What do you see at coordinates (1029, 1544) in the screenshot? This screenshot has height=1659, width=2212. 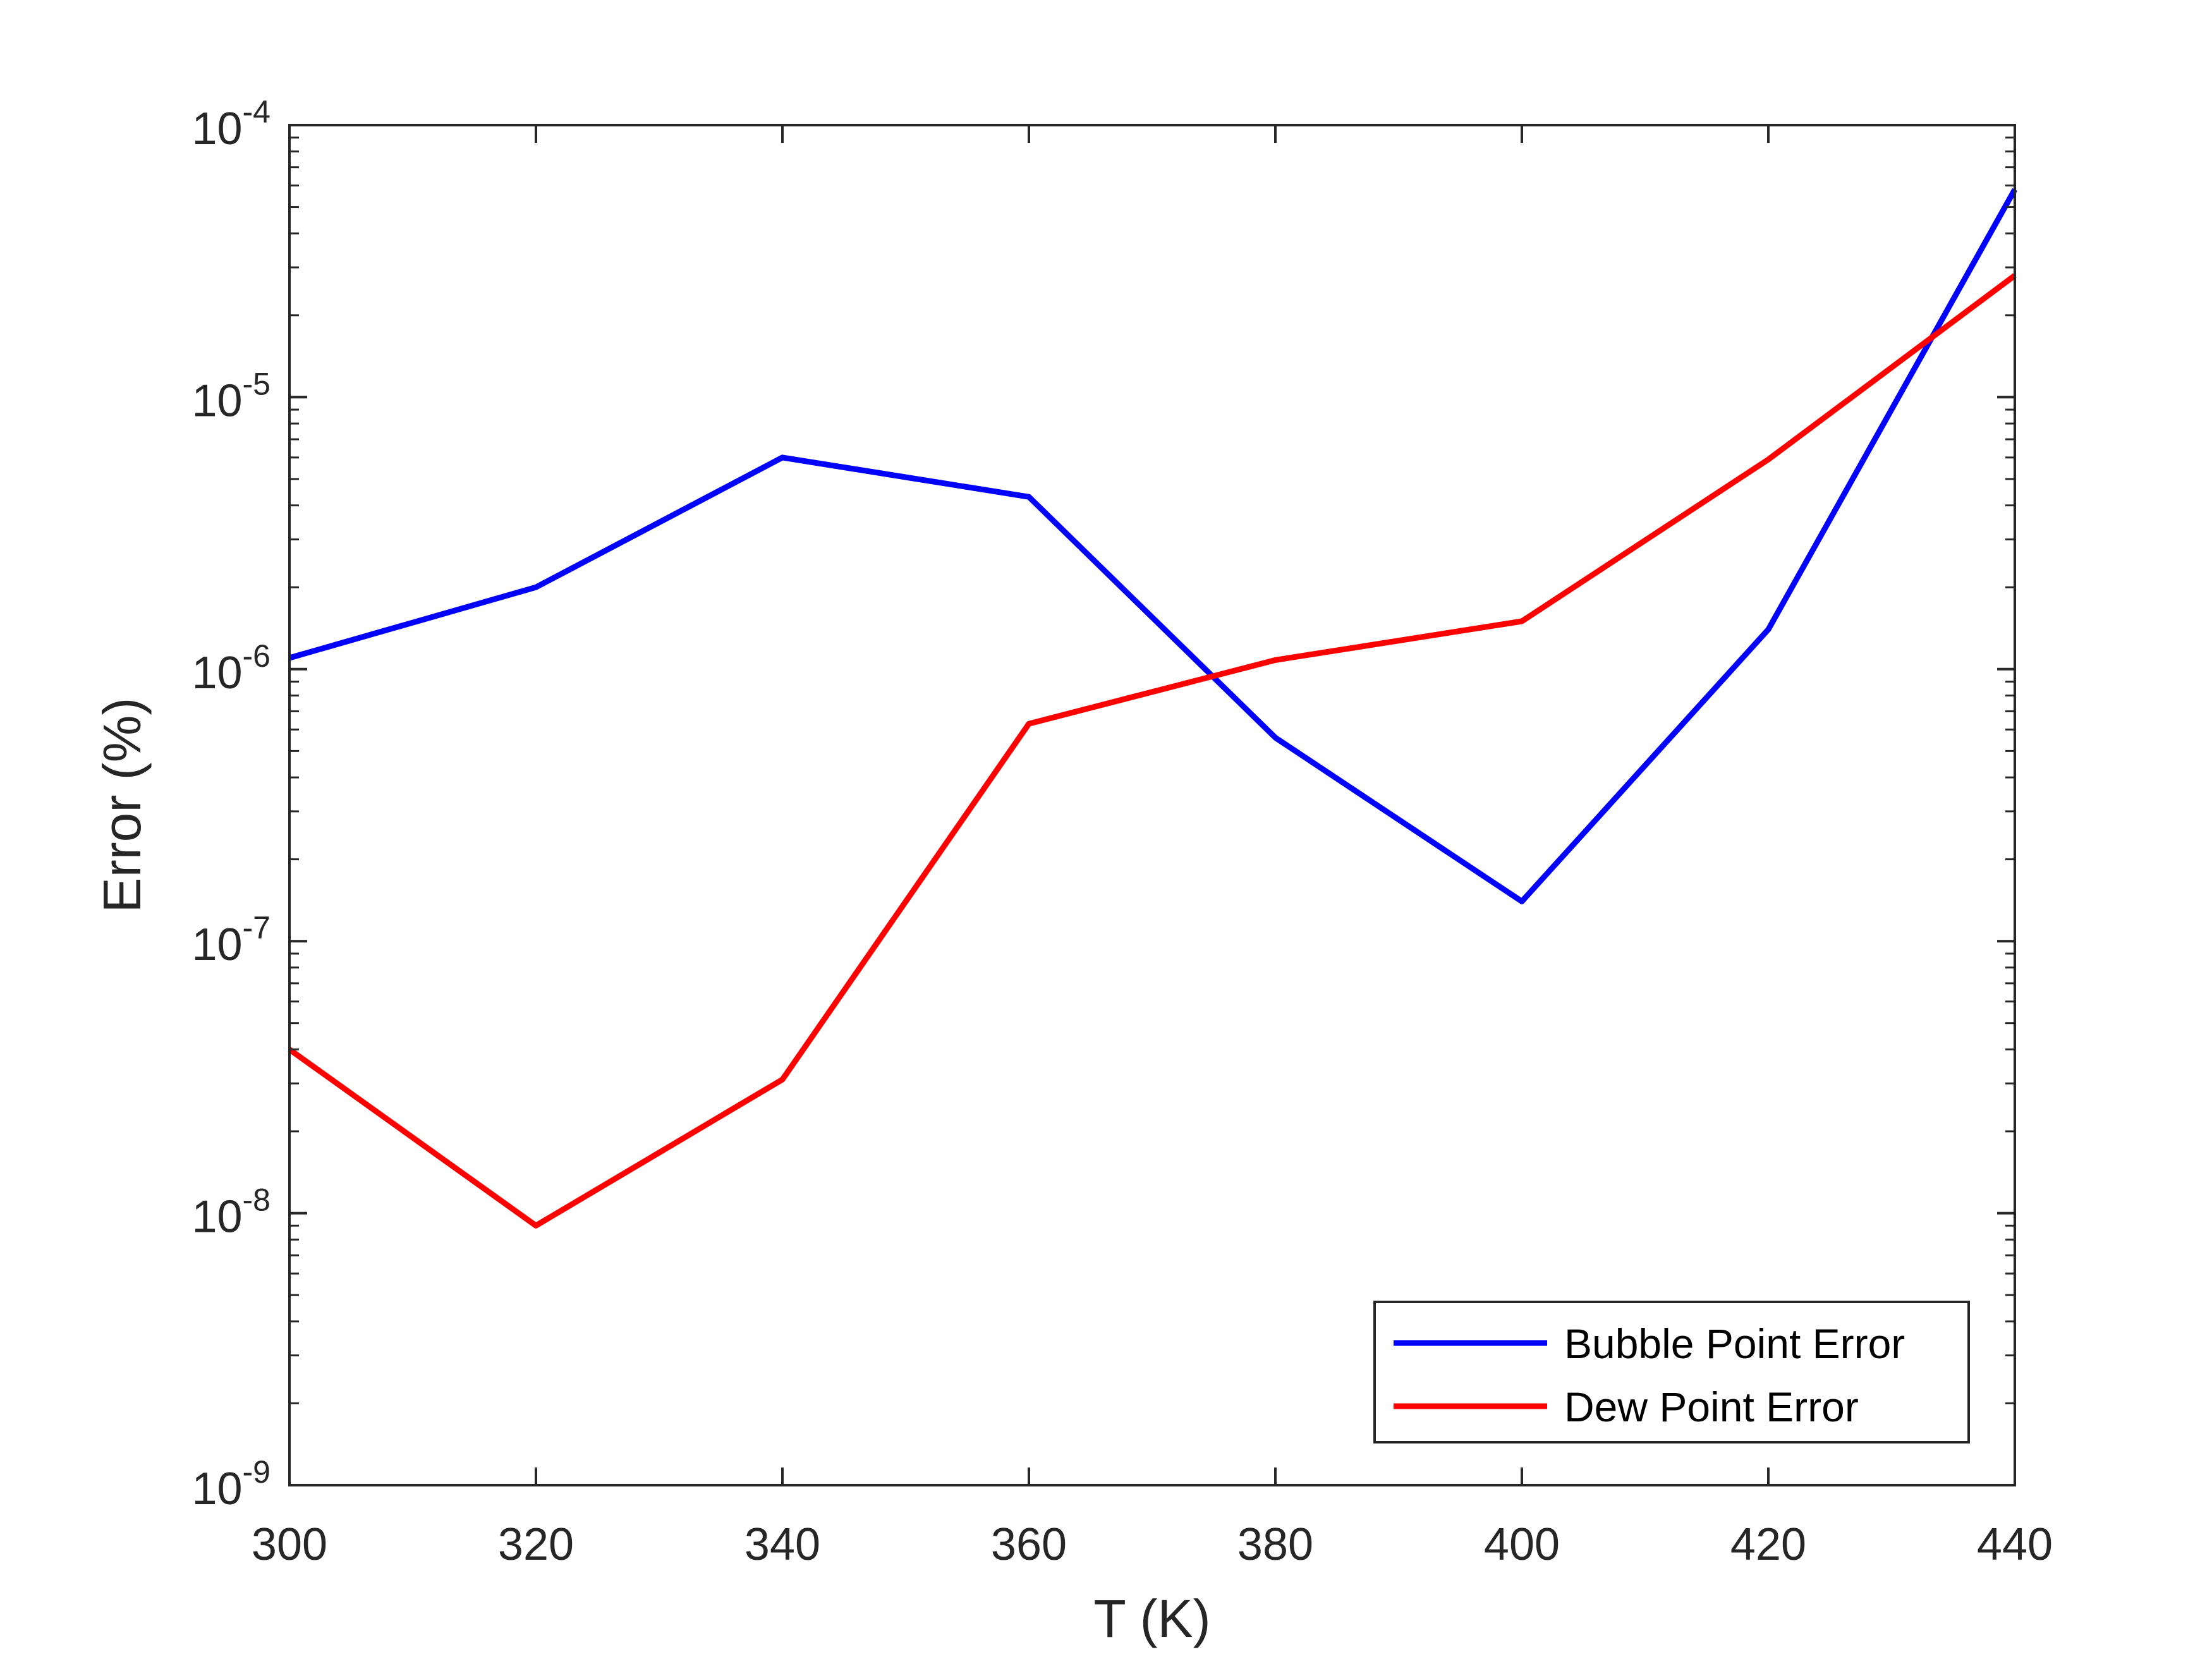 I see `x-tick-label: 360` at bounding box center [1029, 1544].